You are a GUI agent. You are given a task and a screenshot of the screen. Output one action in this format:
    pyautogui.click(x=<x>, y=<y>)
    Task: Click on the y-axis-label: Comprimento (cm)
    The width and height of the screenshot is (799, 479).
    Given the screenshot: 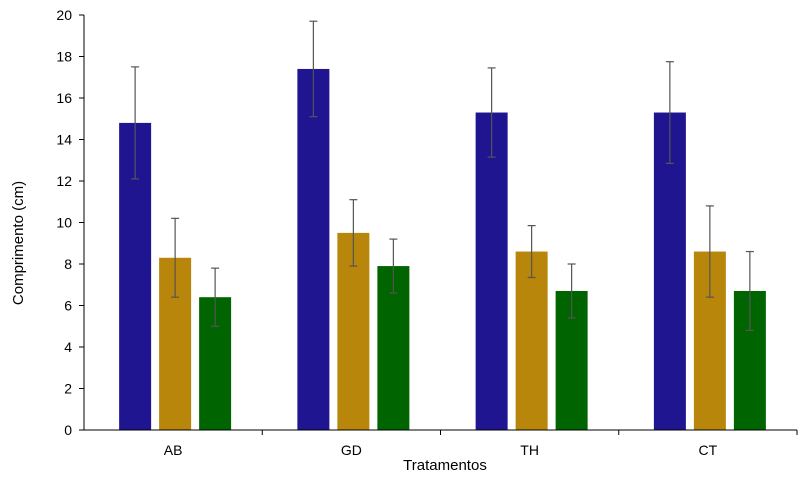 What is the action you would take?
    pyautogui.click(x=18, y=243)
    